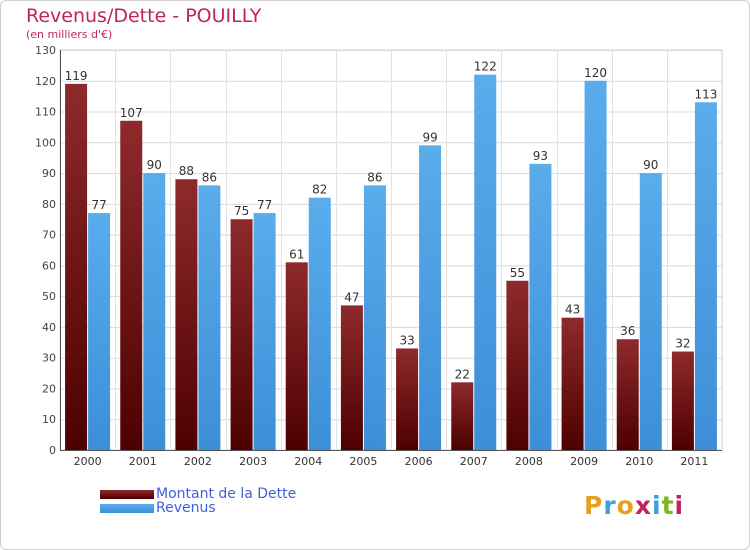  What do you see at coordinates (419, 461) in the screenshot?
I see `x-tick-label: 2006` at bounding box center [419, 461].